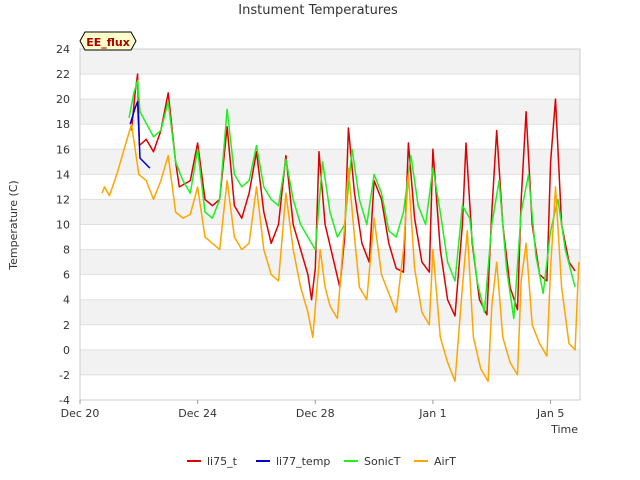 The height and width of the screenshot is (480, 640). I want to click on x-tick-label: Dec 24, so click(197, 413).